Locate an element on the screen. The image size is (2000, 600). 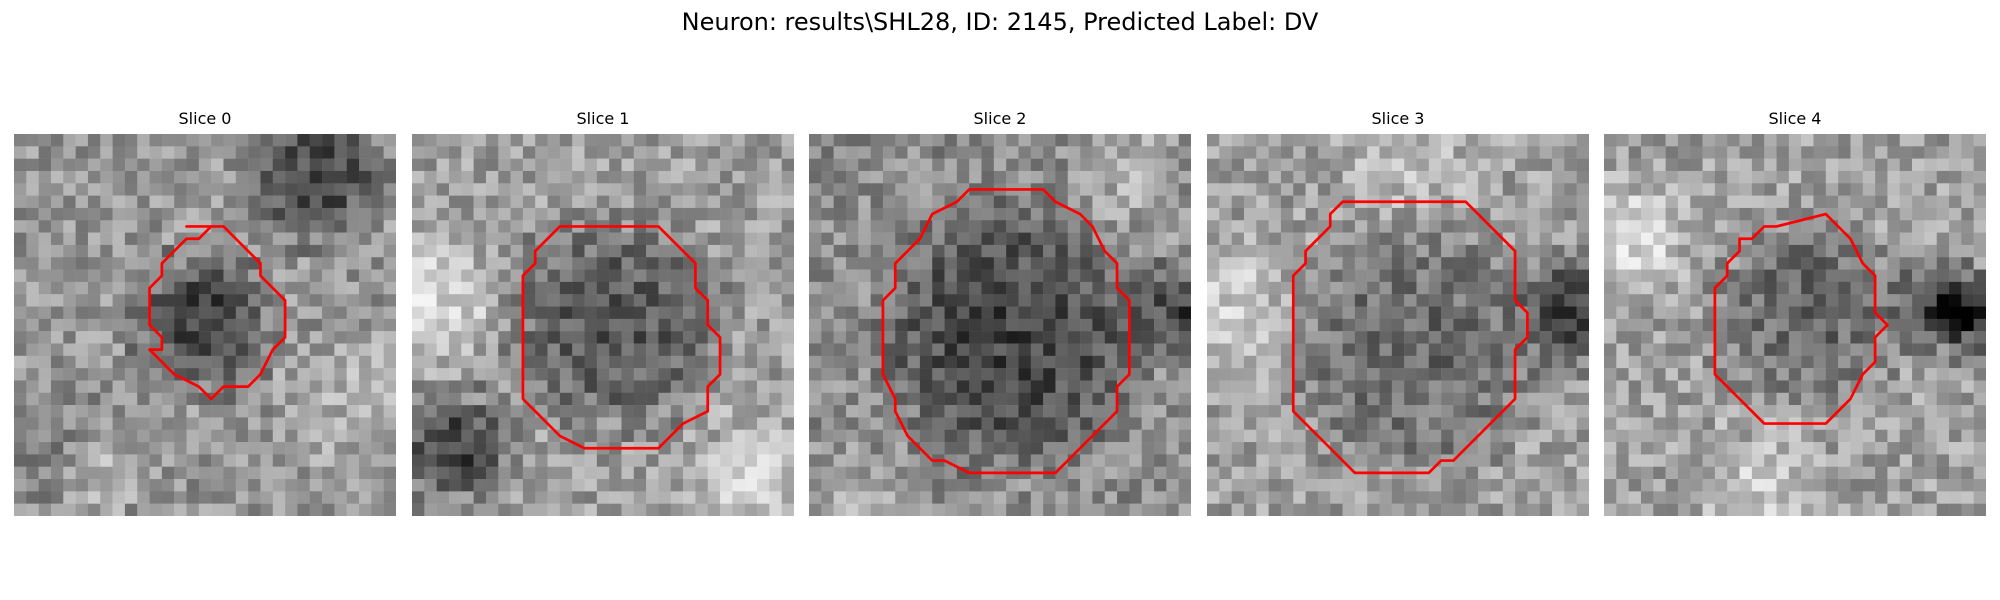
slice-2-svg is located at coordinates (1000, 325).